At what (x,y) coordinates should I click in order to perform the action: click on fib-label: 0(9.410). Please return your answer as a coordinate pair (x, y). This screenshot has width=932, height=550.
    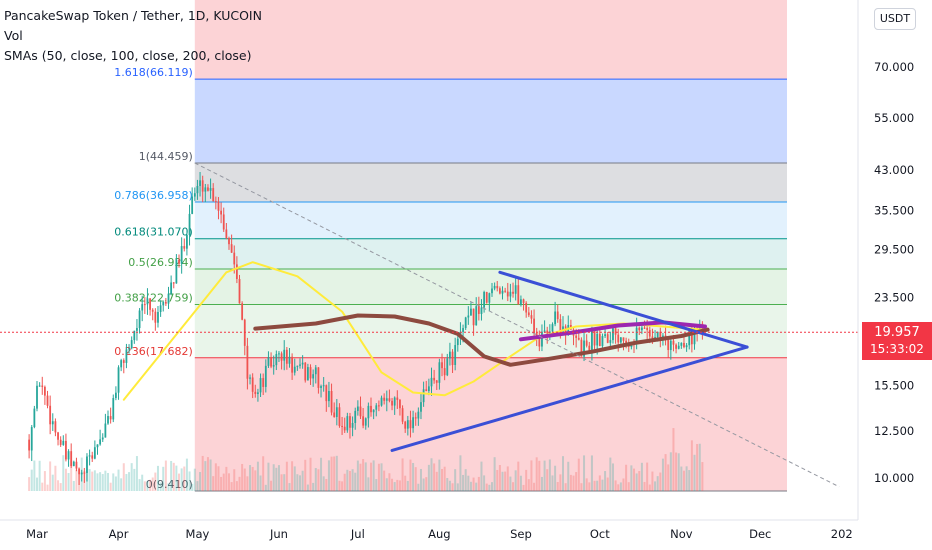
    Looking at the image, I should click on (169, 484).